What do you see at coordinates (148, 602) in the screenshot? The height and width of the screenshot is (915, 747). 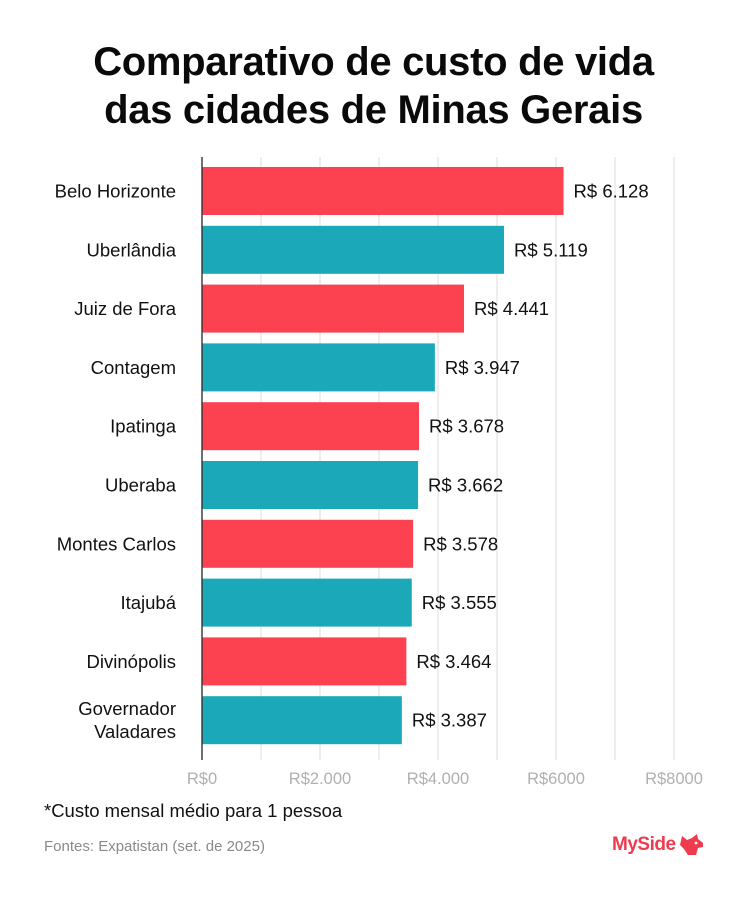 I see `category-label: Itajubá` at bounding box center [148, 602].